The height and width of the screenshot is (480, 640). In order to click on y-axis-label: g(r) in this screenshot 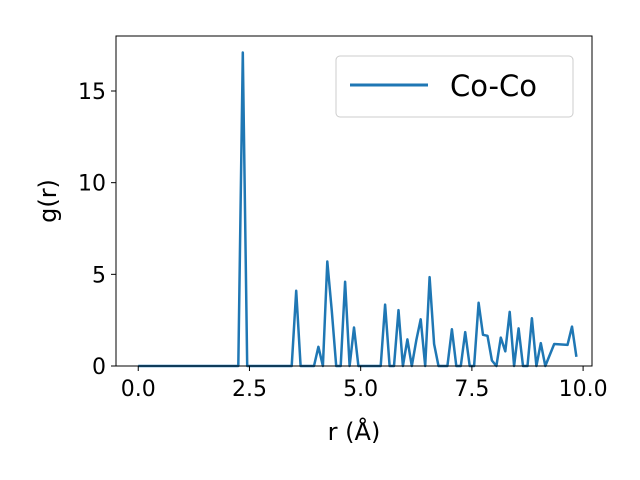, I will do `click(48, 201)`.